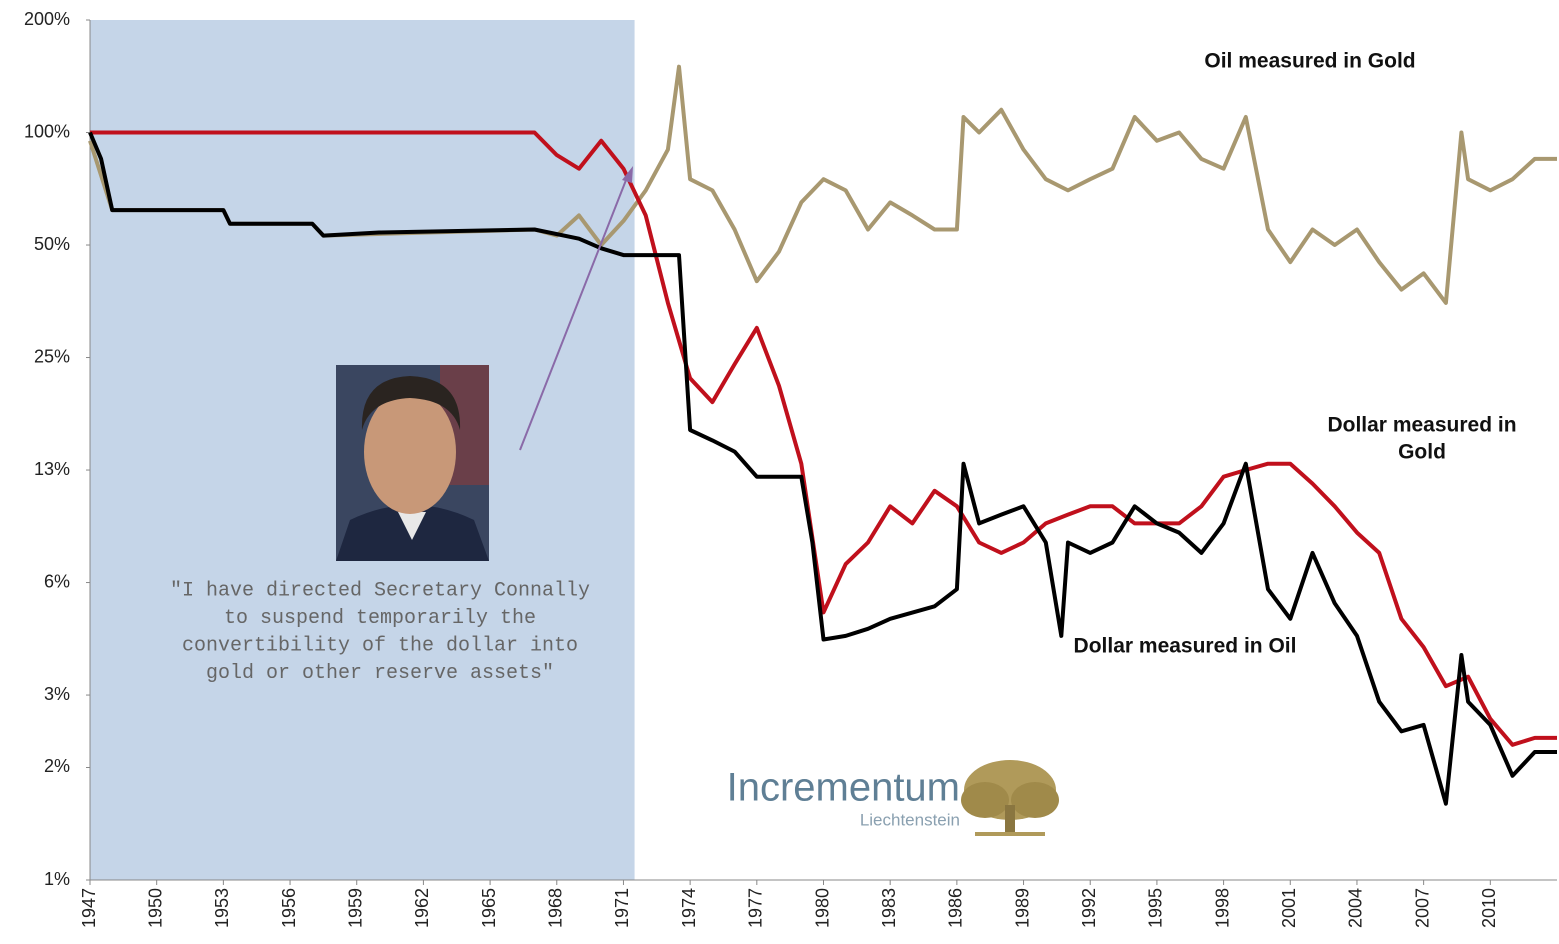 The image size is (1559, 944). I want to click on x-tick-label: 1980, so click(822, 908).